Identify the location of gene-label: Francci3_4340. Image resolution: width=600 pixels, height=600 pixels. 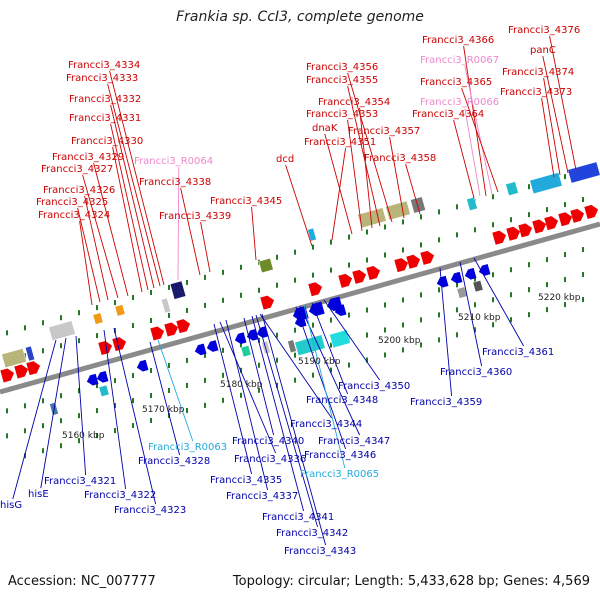
(268, 441).